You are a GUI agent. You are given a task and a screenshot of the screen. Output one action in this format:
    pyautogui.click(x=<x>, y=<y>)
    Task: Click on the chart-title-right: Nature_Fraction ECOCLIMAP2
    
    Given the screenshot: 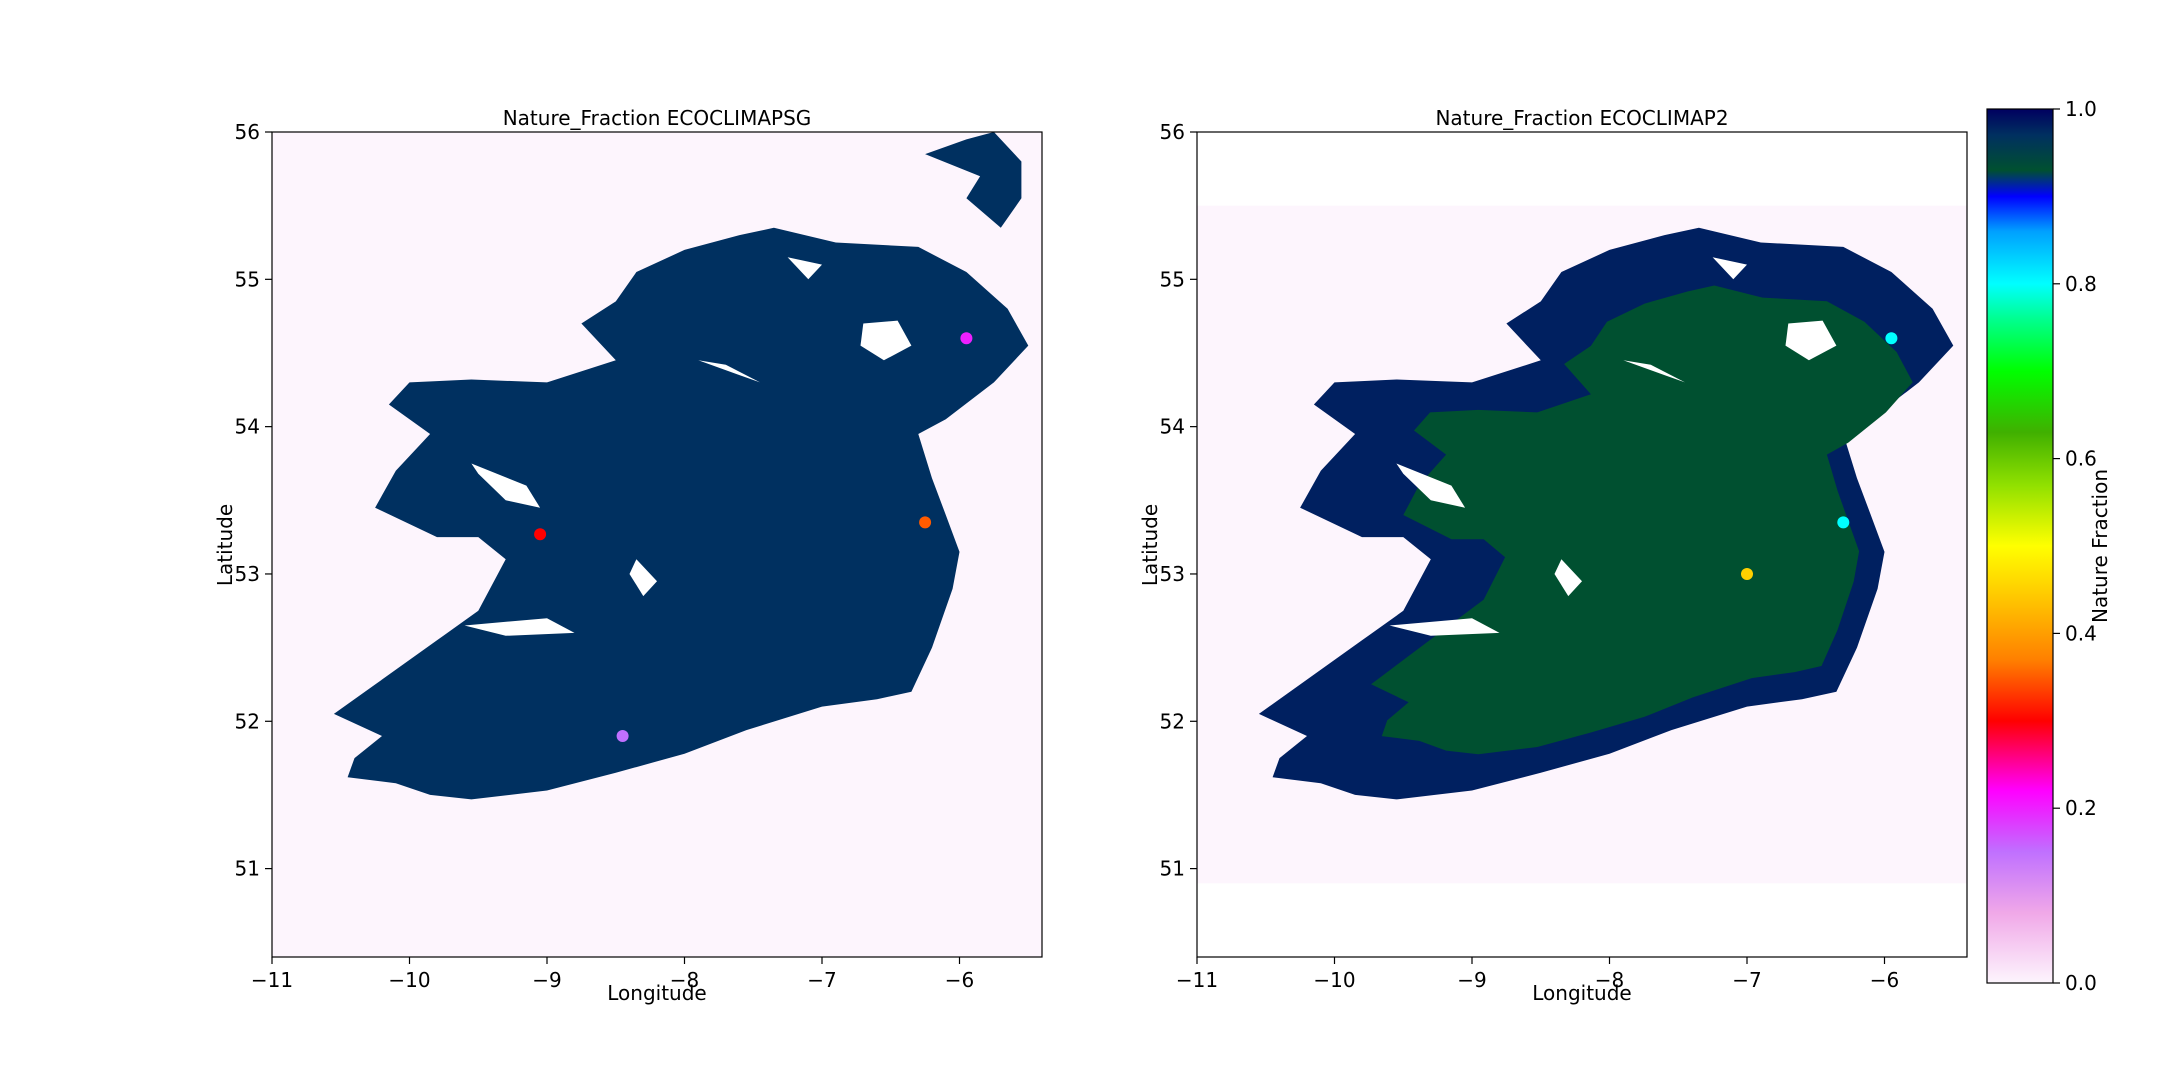 What is the action you would take?
    pyautogui.click(x=1581, y=118)
    